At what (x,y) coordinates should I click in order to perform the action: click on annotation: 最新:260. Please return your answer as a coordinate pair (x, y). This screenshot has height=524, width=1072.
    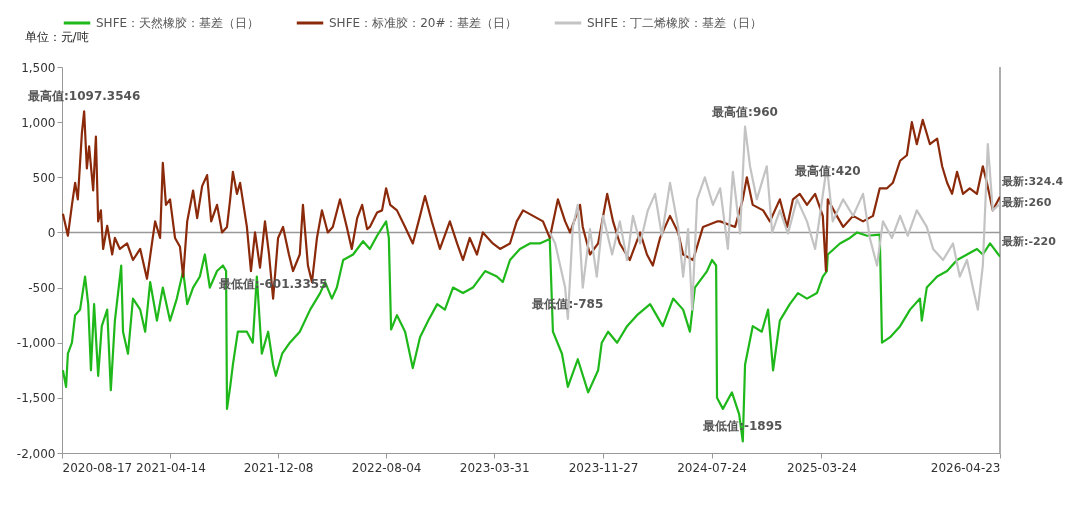
    Looking at the image, I should click on (1026, 202).